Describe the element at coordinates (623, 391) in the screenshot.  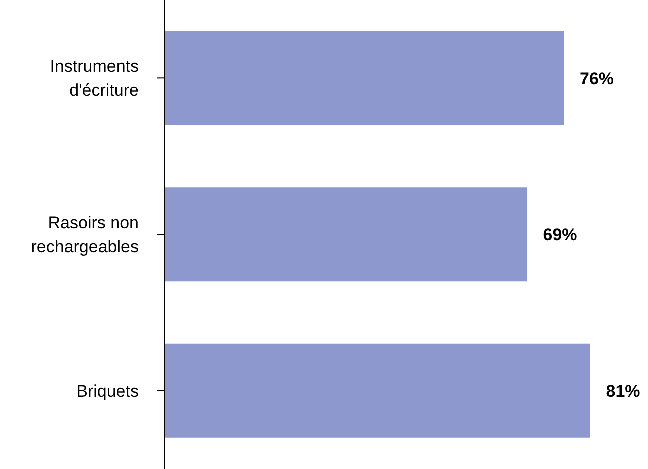
I see `data-label: 81%` at that location.